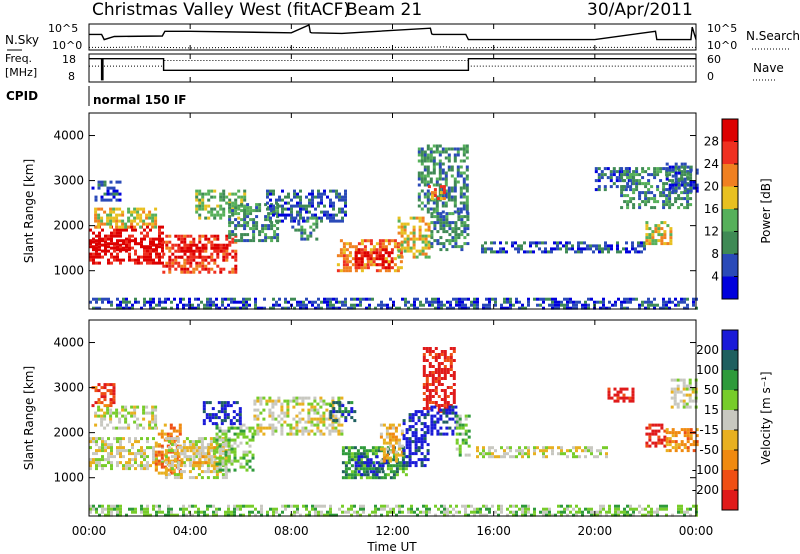 The width and height of the screenshot is (800, 554). Describe the element at coordinates (414, 237) in the screenshot. I see `power-region` at that location.